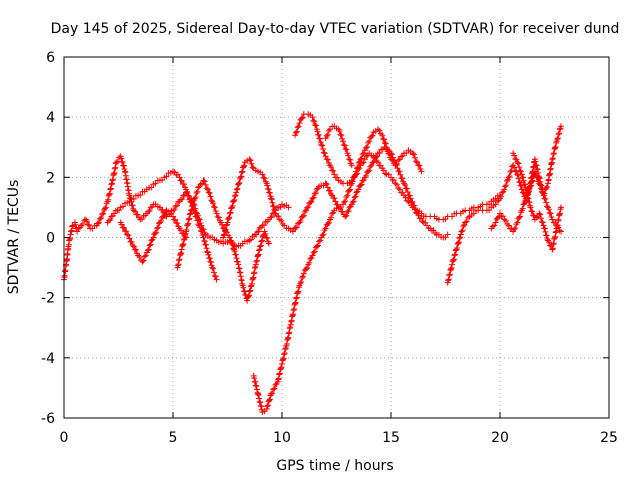 The height and width of the screenshot is (480, 640). I want to click on y-tick-label: -6, so click(48, 419).